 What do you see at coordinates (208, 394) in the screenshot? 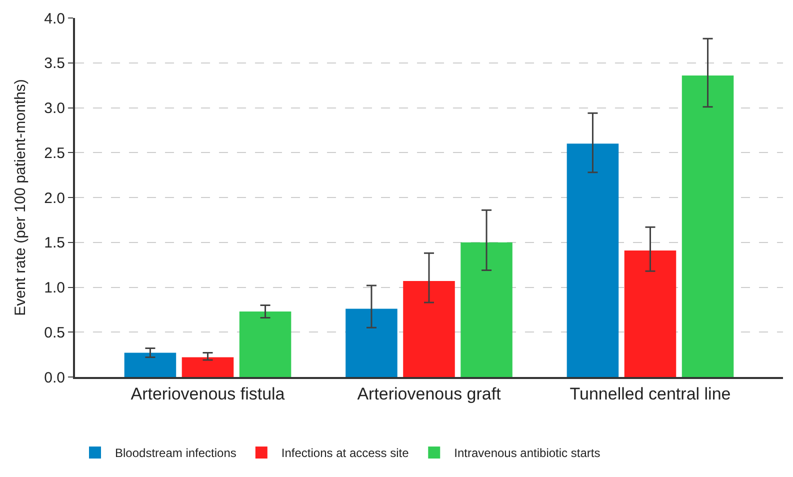
I see `x-tick-label: Arteriovenous fistula` at bounding box center [208, 394].